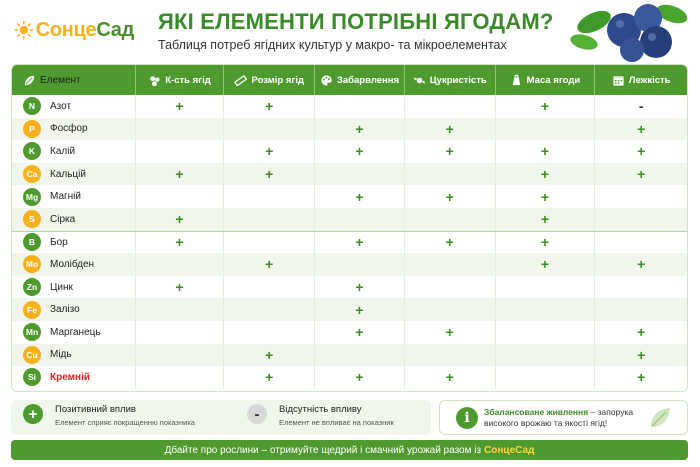 This screenshot has width=700, height=467. What do you see at coordinates (349, 219) in the screenshot?
I see `table-row: S Сірка + +` at bounding box center [349, 219].